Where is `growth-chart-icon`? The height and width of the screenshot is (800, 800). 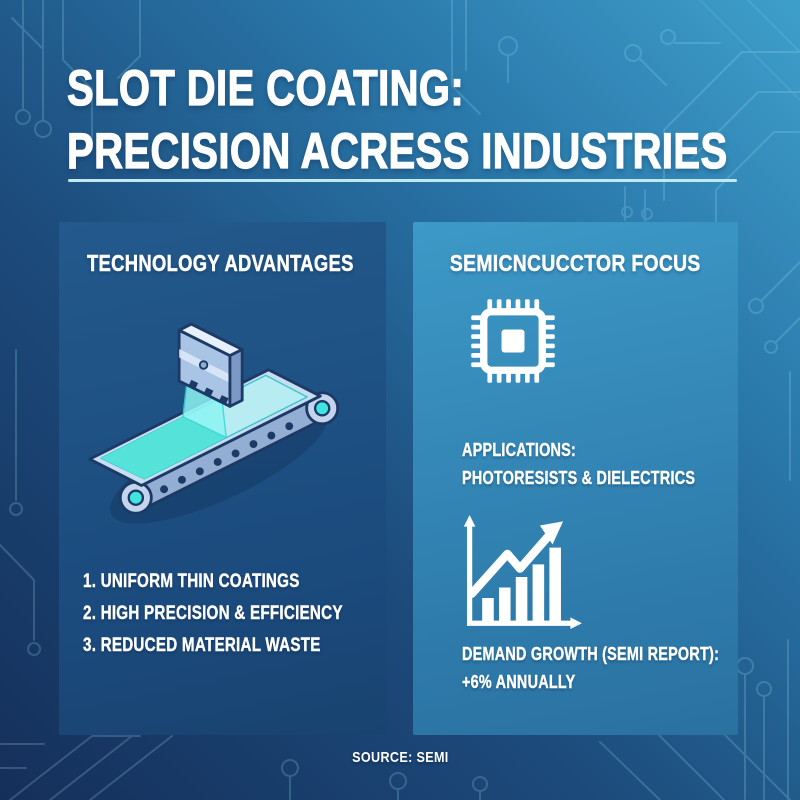 growth-chart-icon is located at coordinates (522, 572).